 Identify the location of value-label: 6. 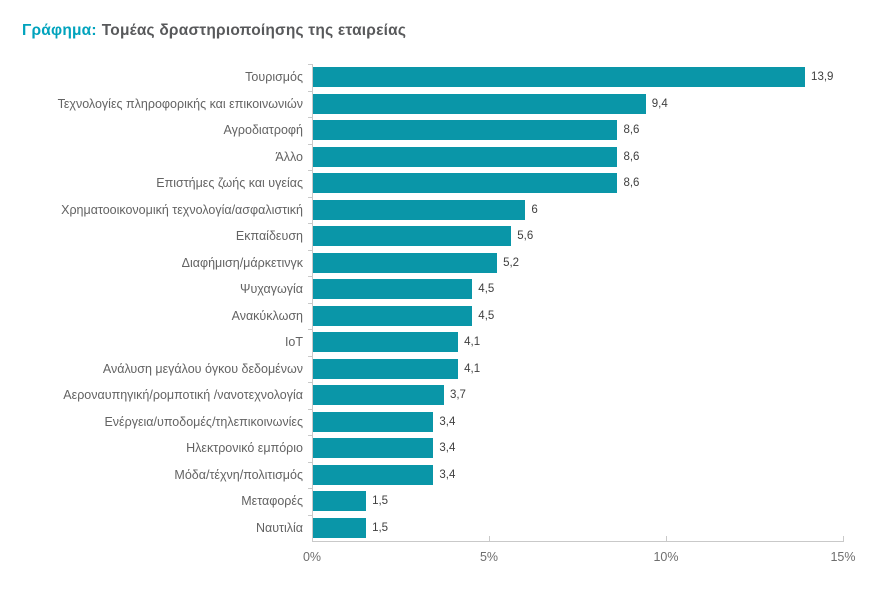
(534, 209).